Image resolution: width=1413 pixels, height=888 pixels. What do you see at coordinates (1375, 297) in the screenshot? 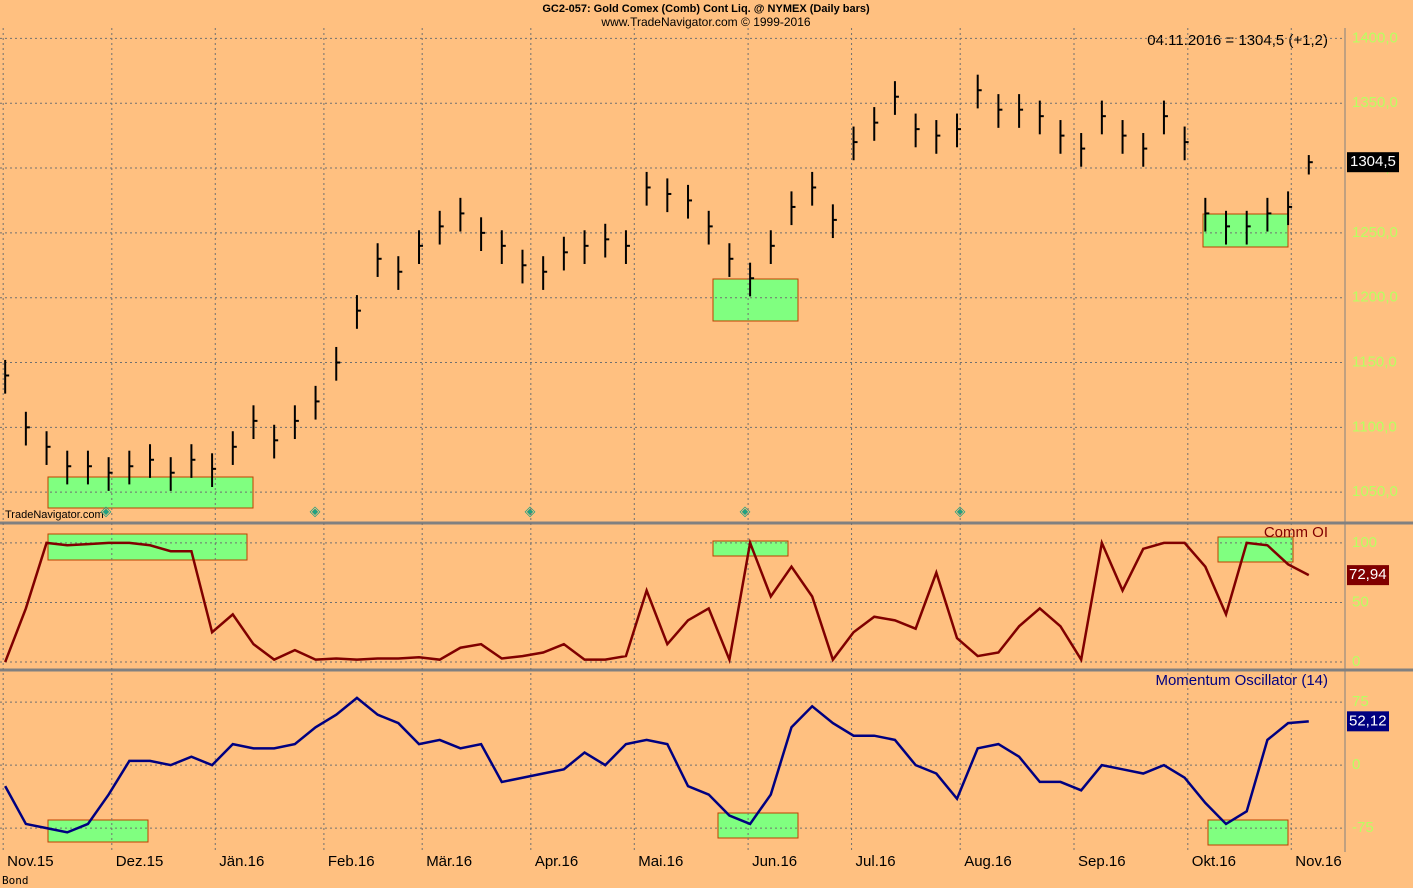
I see `y-tick-label: 1200,0` at bounding box center [1375, 297].